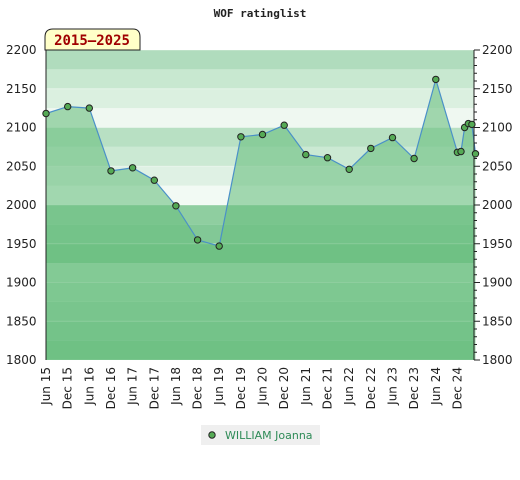  Describe the element at coordinates (21, 166) in the screenshot. I see `y-tick-label-left: 2050` at that location.